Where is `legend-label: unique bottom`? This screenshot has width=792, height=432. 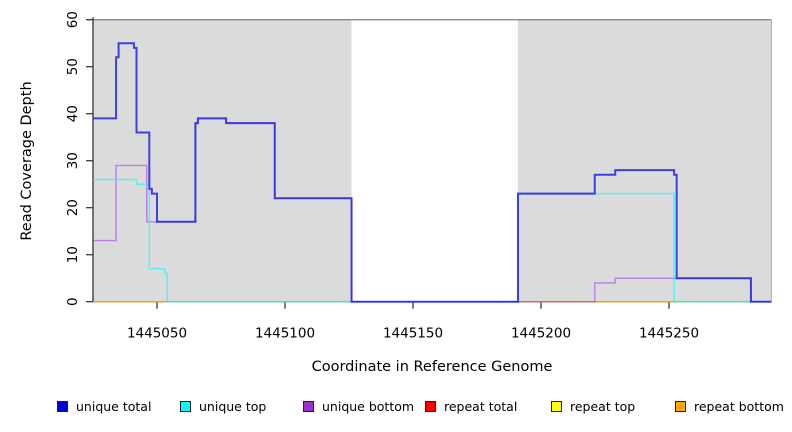 legend-label: unique bottom is located at coordinates (368, 406).